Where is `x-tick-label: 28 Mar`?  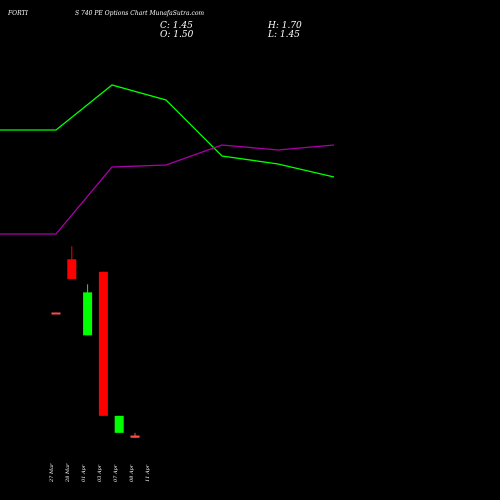 x-tick-label: 28 Mar is located at coordinates (68, 473).